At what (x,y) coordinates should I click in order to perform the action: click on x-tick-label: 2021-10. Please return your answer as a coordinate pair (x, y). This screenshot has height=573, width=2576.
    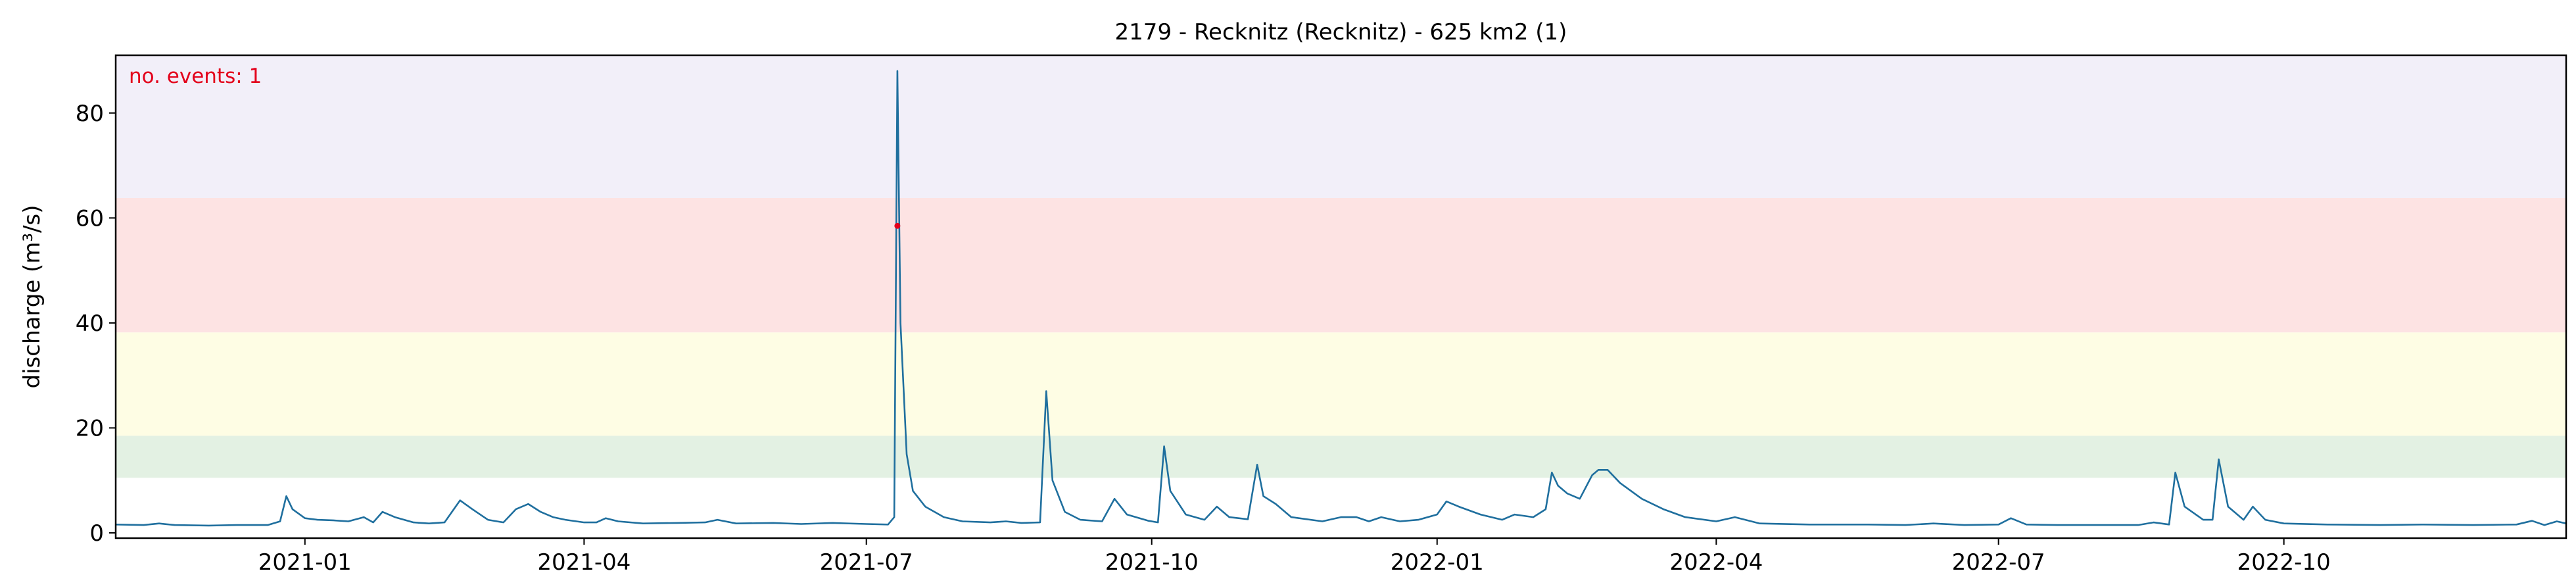
    Looking at the image, I should click on (1152, 561).